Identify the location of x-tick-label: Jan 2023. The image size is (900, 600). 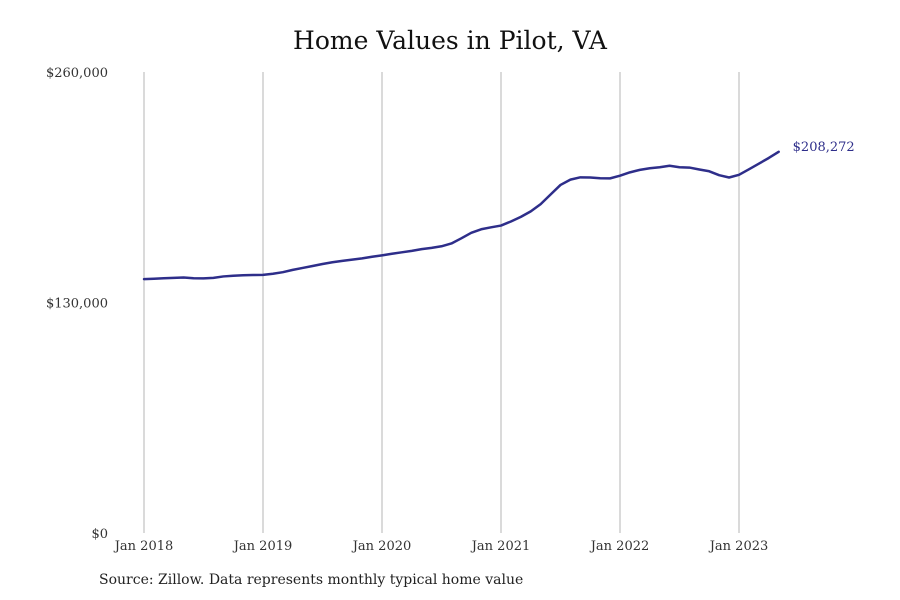
(738, 546).